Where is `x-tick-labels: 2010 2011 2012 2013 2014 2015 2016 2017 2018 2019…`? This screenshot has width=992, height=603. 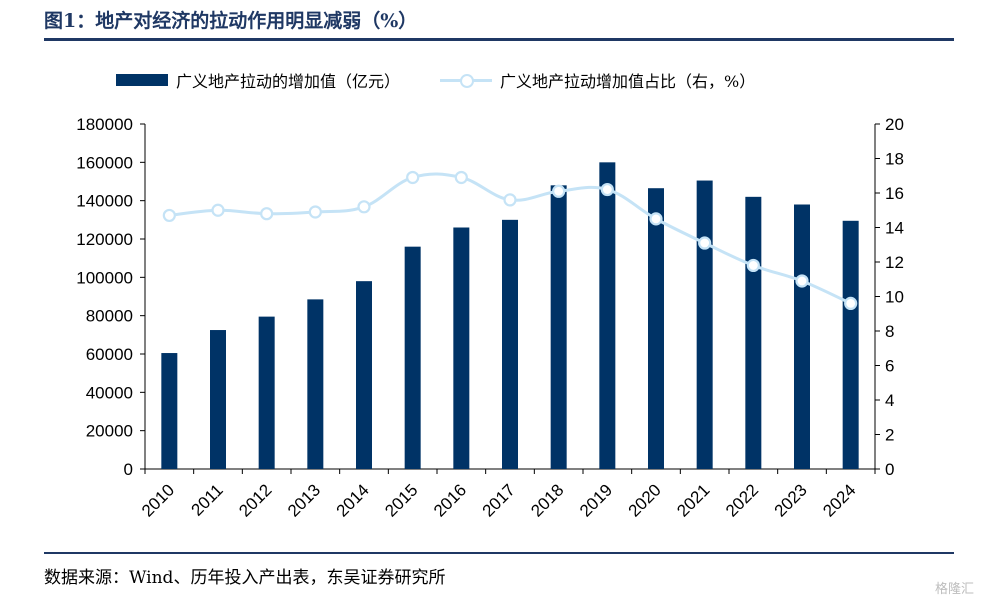 x-tick-labels: 2010 2011 2012 2013 2014 2015 2016 2017 2018 2019… is located at coordinates (507, 495).